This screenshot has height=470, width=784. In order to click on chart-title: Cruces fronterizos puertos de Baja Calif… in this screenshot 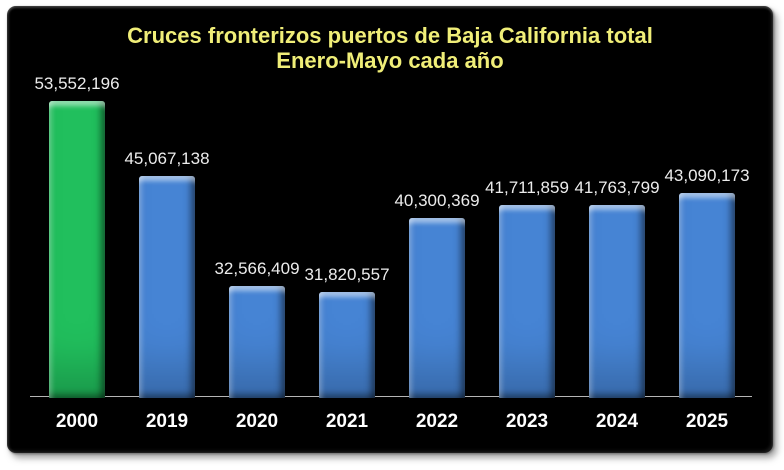, I will do `click(390, 48)`.